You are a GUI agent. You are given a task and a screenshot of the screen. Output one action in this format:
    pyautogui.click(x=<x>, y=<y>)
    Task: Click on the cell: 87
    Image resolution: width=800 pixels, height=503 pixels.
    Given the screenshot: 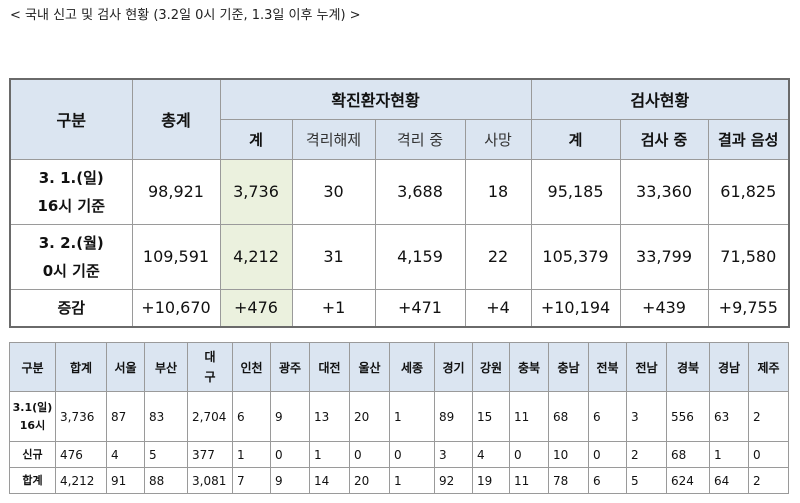 What is the action you would take?
    pyautogui.click(x=125, y=416)
    